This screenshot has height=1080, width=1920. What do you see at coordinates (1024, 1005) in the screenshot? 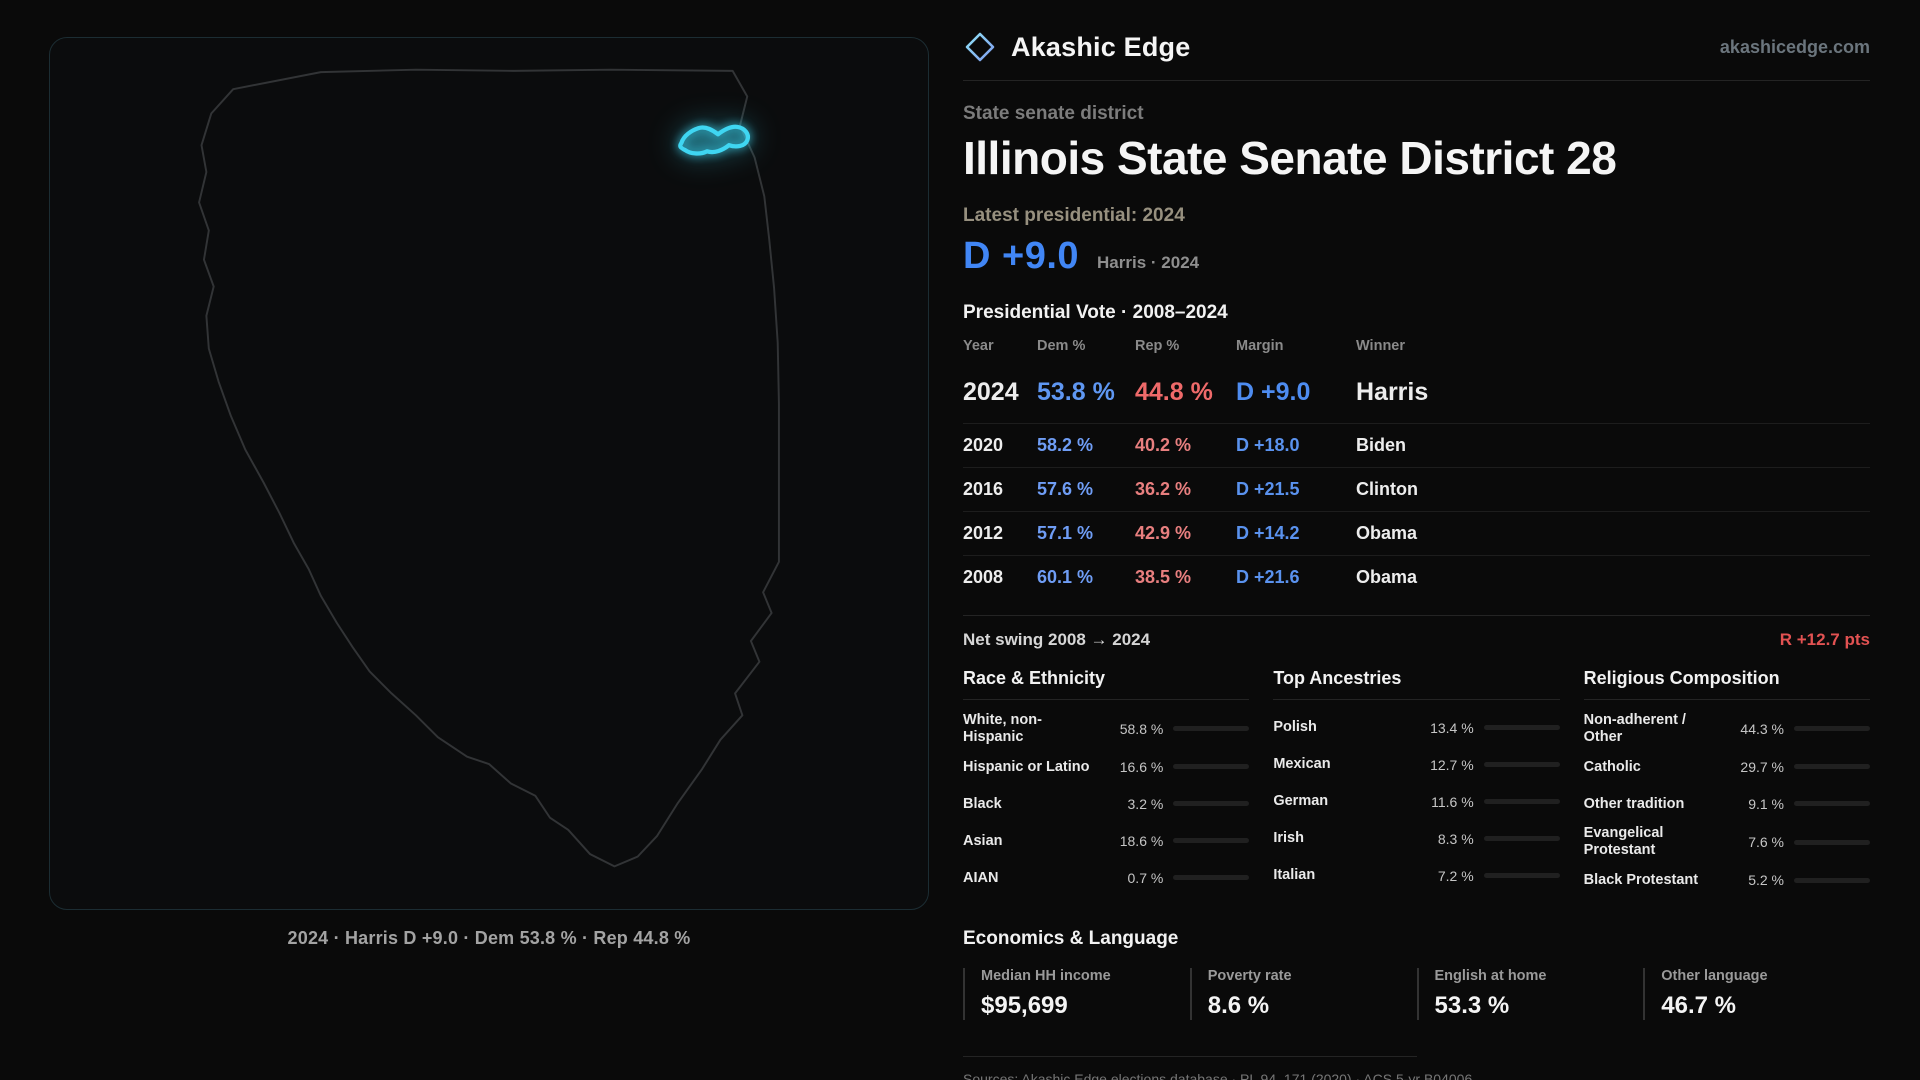
I see `stat-value: $95,699` at bounding box center [1024, 1005].